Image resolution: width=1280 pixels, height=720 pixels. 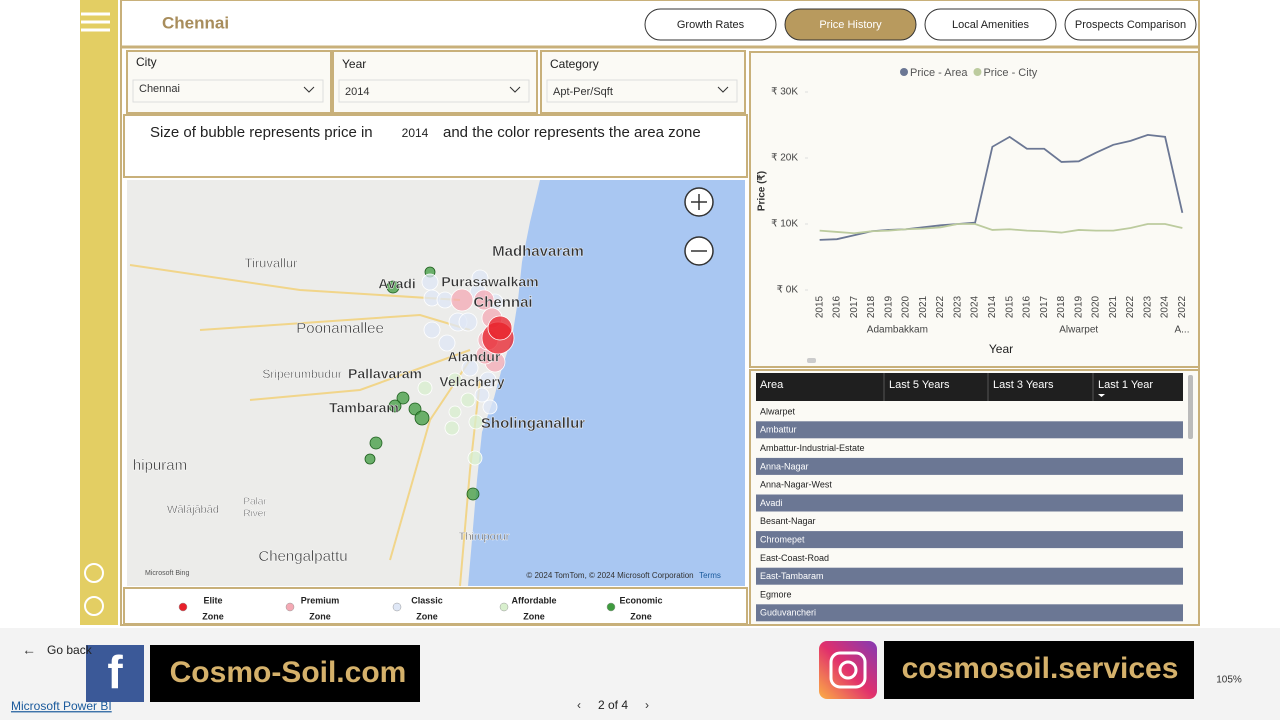 What do you see at coordinates (261, 132) in the screenshot?
I see `caption-before: Size of bubble represents price in` at bounding box center [261, 132].